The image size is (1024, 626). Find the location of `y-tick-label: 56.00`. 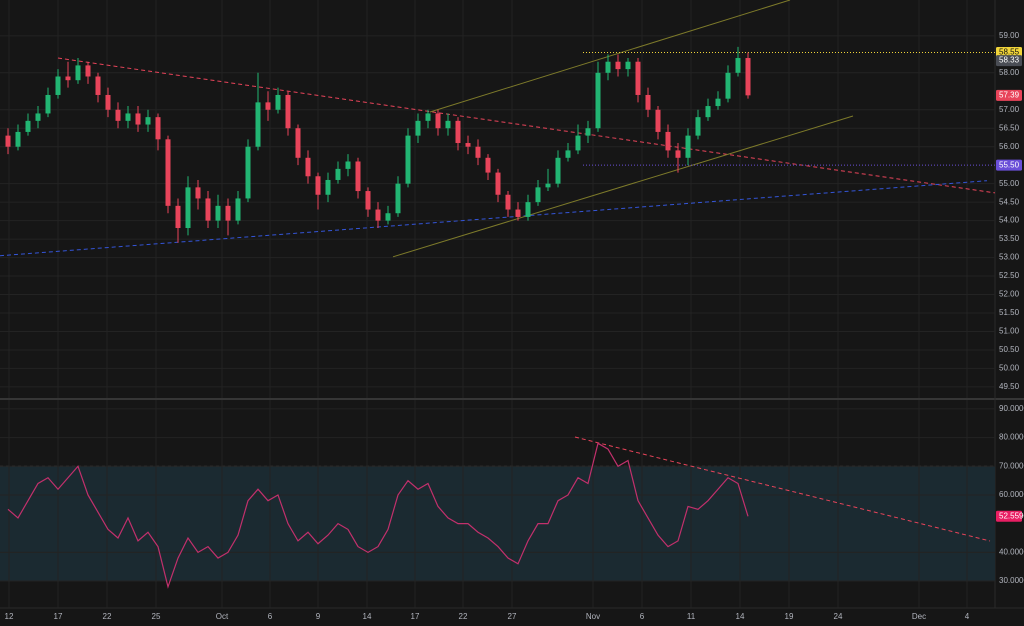

y-tick-label: 56.00 is located at coordinates (1009, 146).